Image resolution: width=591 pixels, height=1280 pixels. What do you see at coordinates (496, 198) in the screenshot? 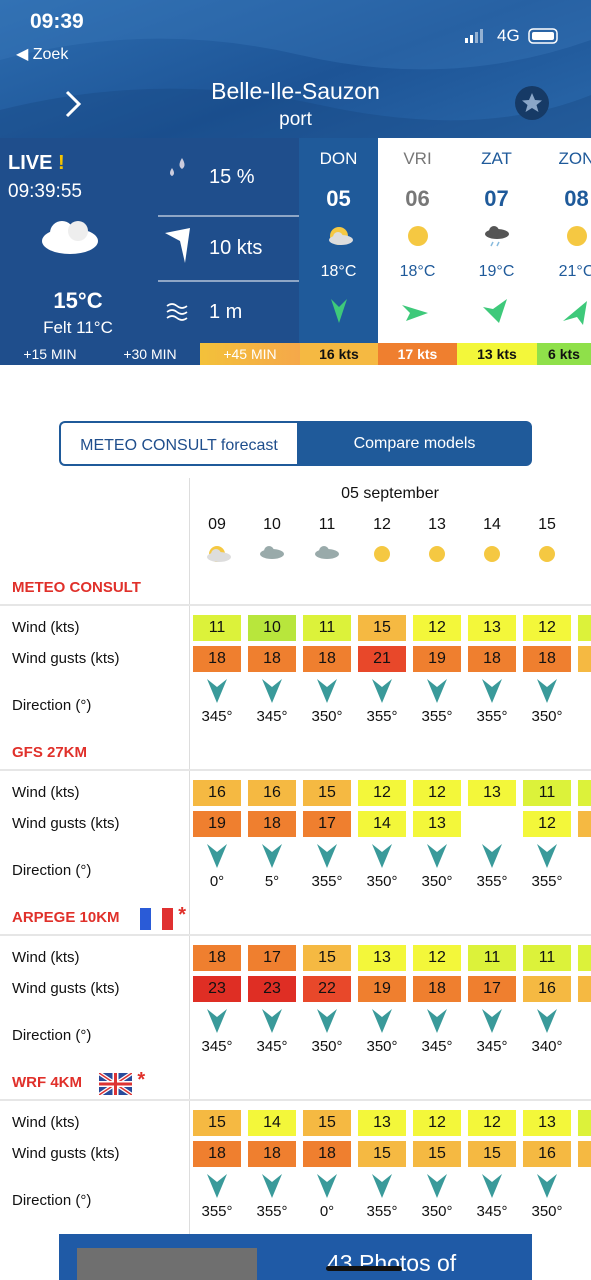
I see `day-date: 07` at bounding box center [496, 198].